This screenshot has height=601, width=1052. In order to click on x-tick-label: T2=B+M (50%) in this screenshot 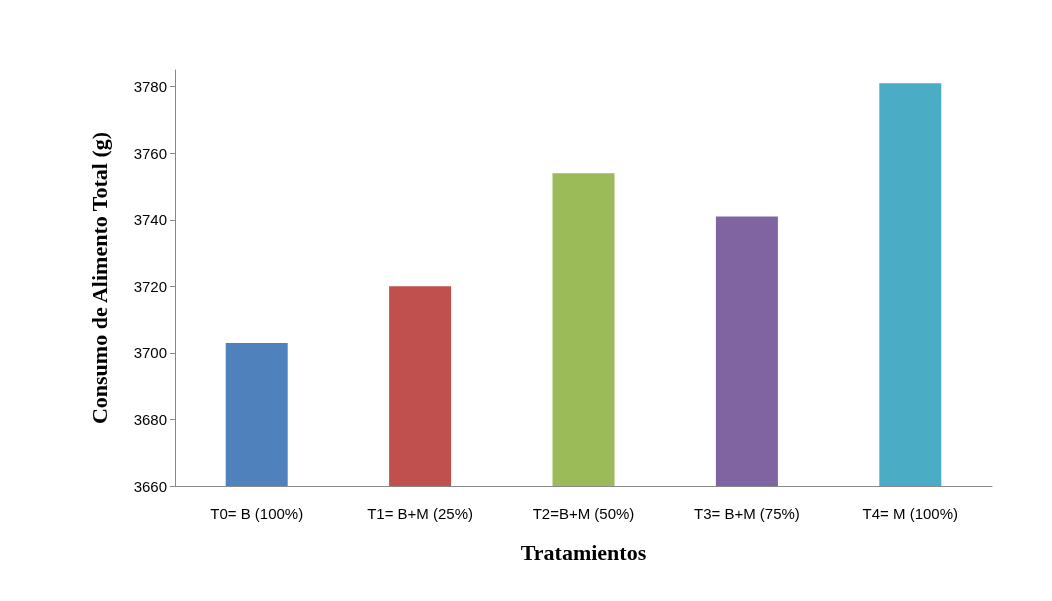, I will do `click(583, 513)`.